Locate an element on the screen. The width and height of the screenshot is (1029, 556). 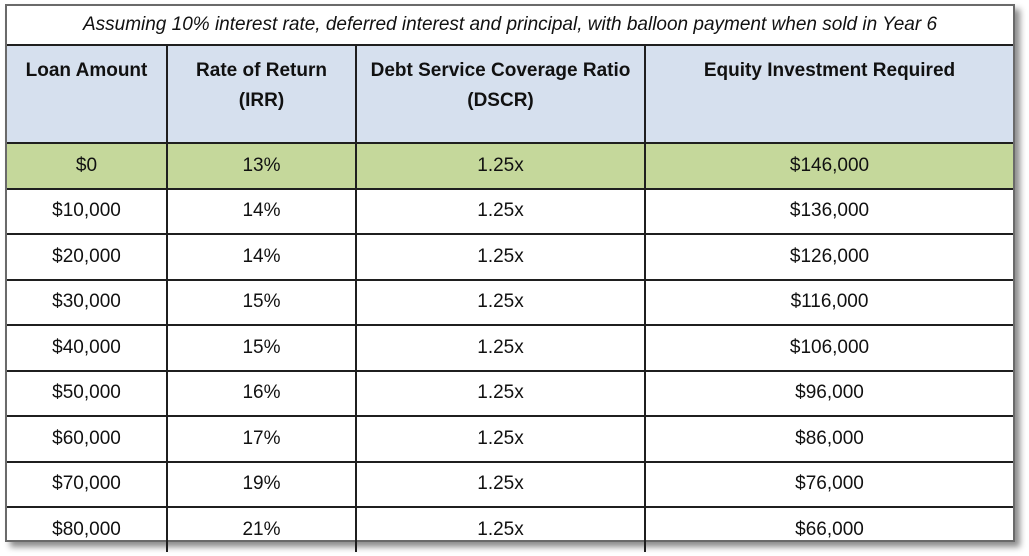
header-dscr: Debt Service Coverage Ratio (DSCR) is located at coordinates (500, 94).